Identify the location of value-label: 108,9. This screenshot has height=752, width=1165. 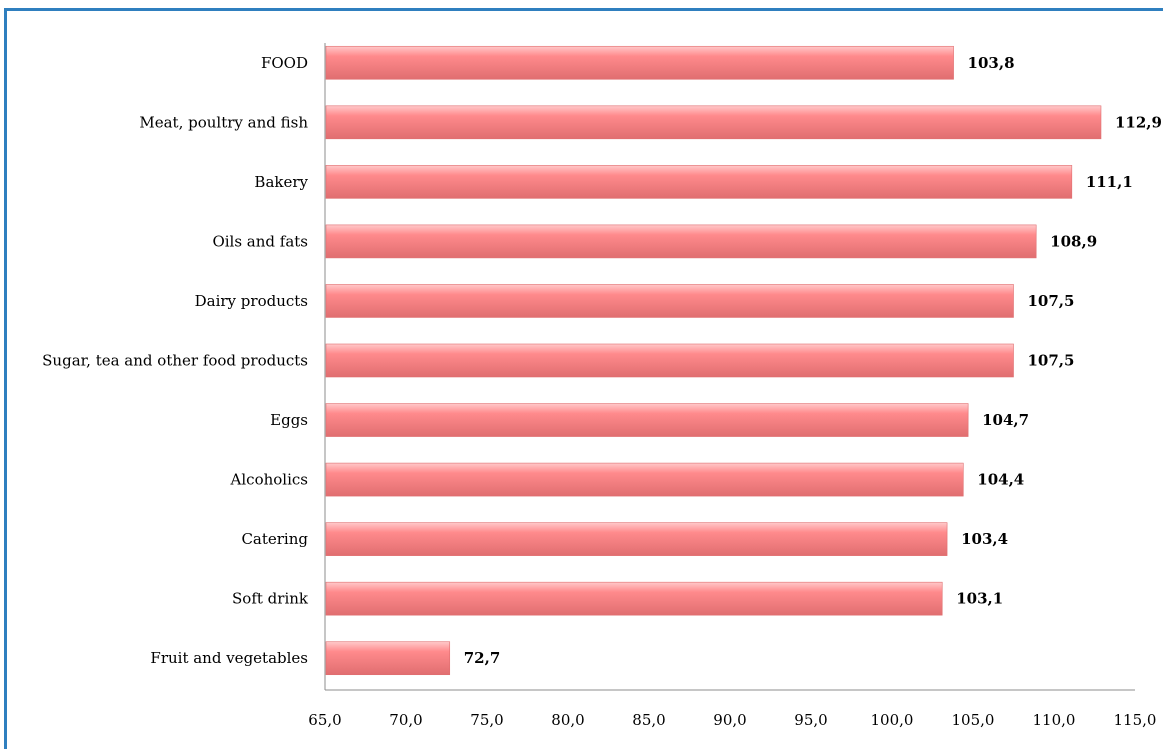
(1073, 241).